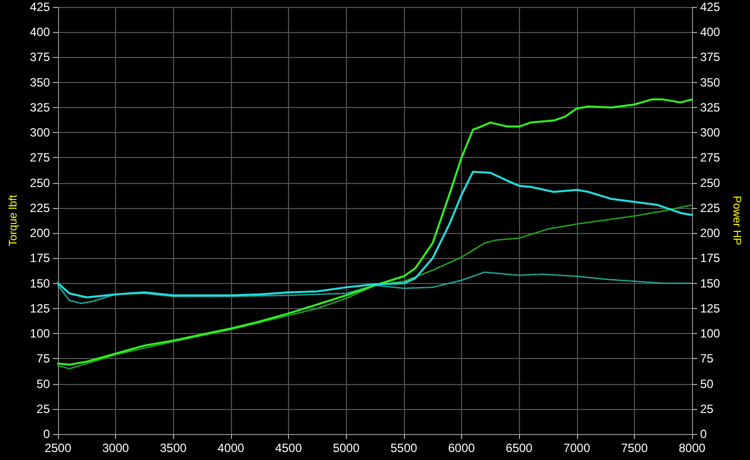 The width and height of the screenshot is (750, 460). What do you see at coordinates (404, 448) in the screenshot?
I see `x-tick-label: 5500` at bounding box center [404, 448].